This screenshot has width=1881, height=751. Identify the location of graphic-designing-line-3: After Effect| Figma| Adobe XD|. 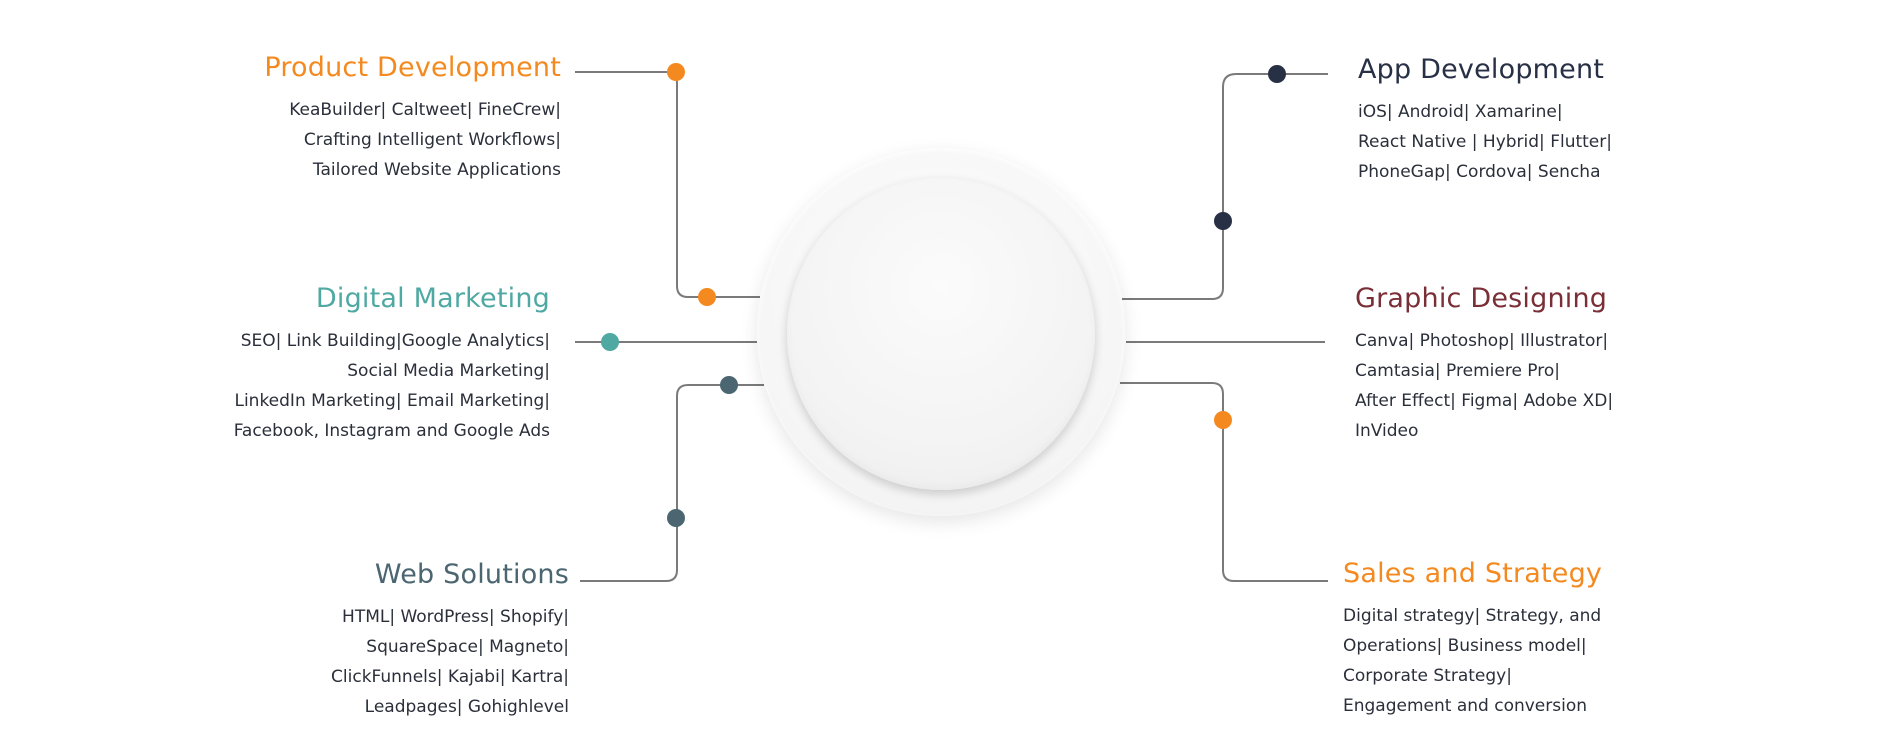
(1484, 401).